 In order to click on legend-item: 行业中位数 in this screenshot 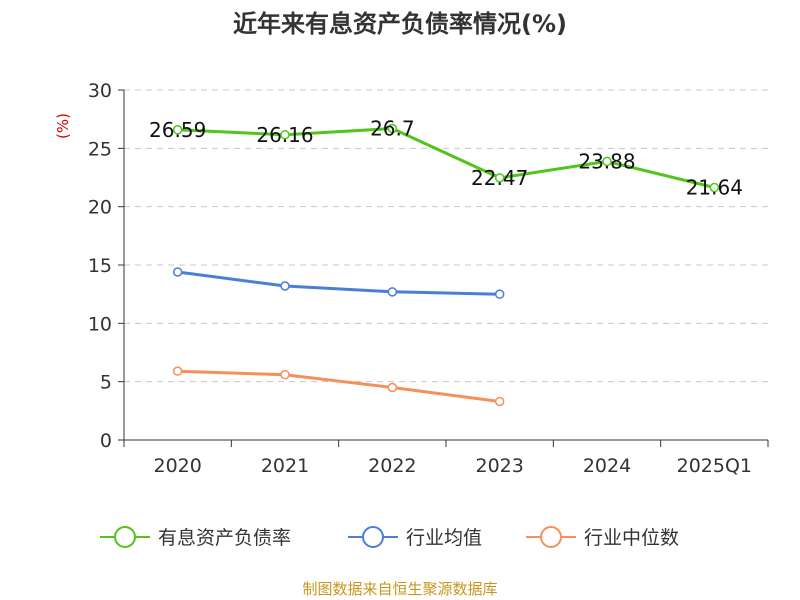, I will do `click(602, 537)`.